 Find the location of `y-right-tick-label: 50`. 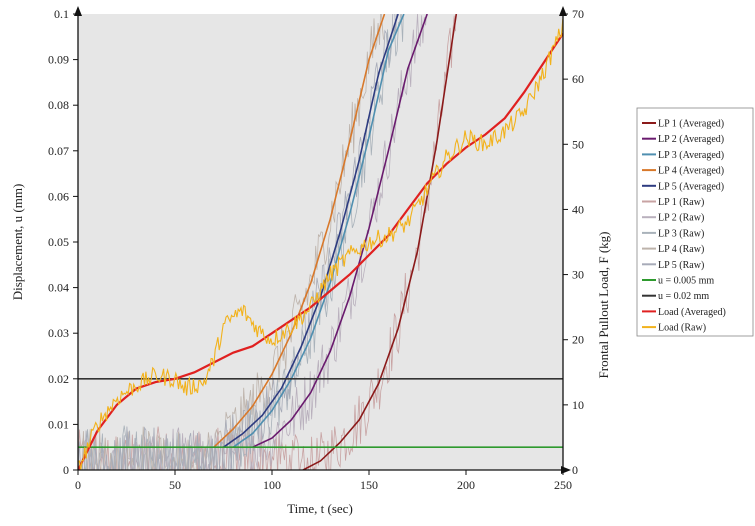

y-right-tick-label: 50 is located at coordinates (578, 144).